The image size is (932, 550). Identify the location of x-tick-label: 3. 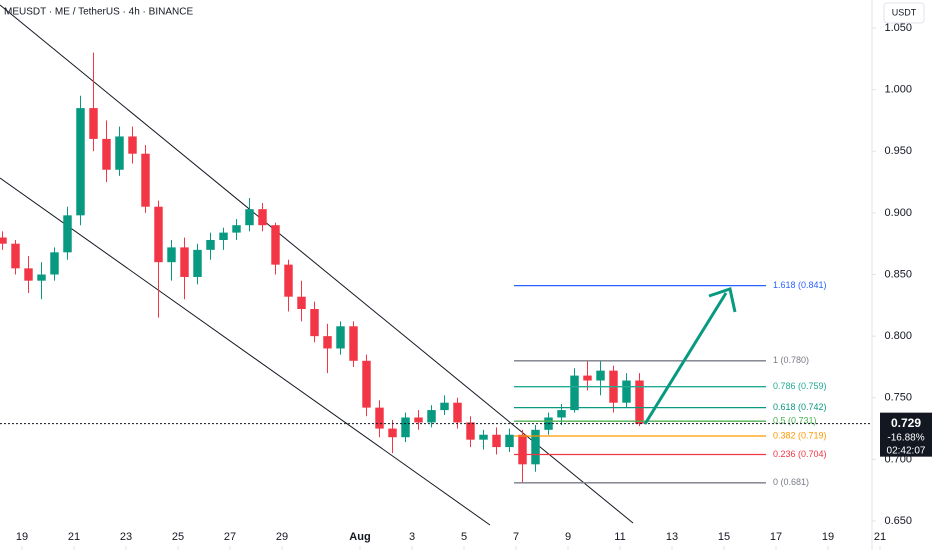
(412, 537).